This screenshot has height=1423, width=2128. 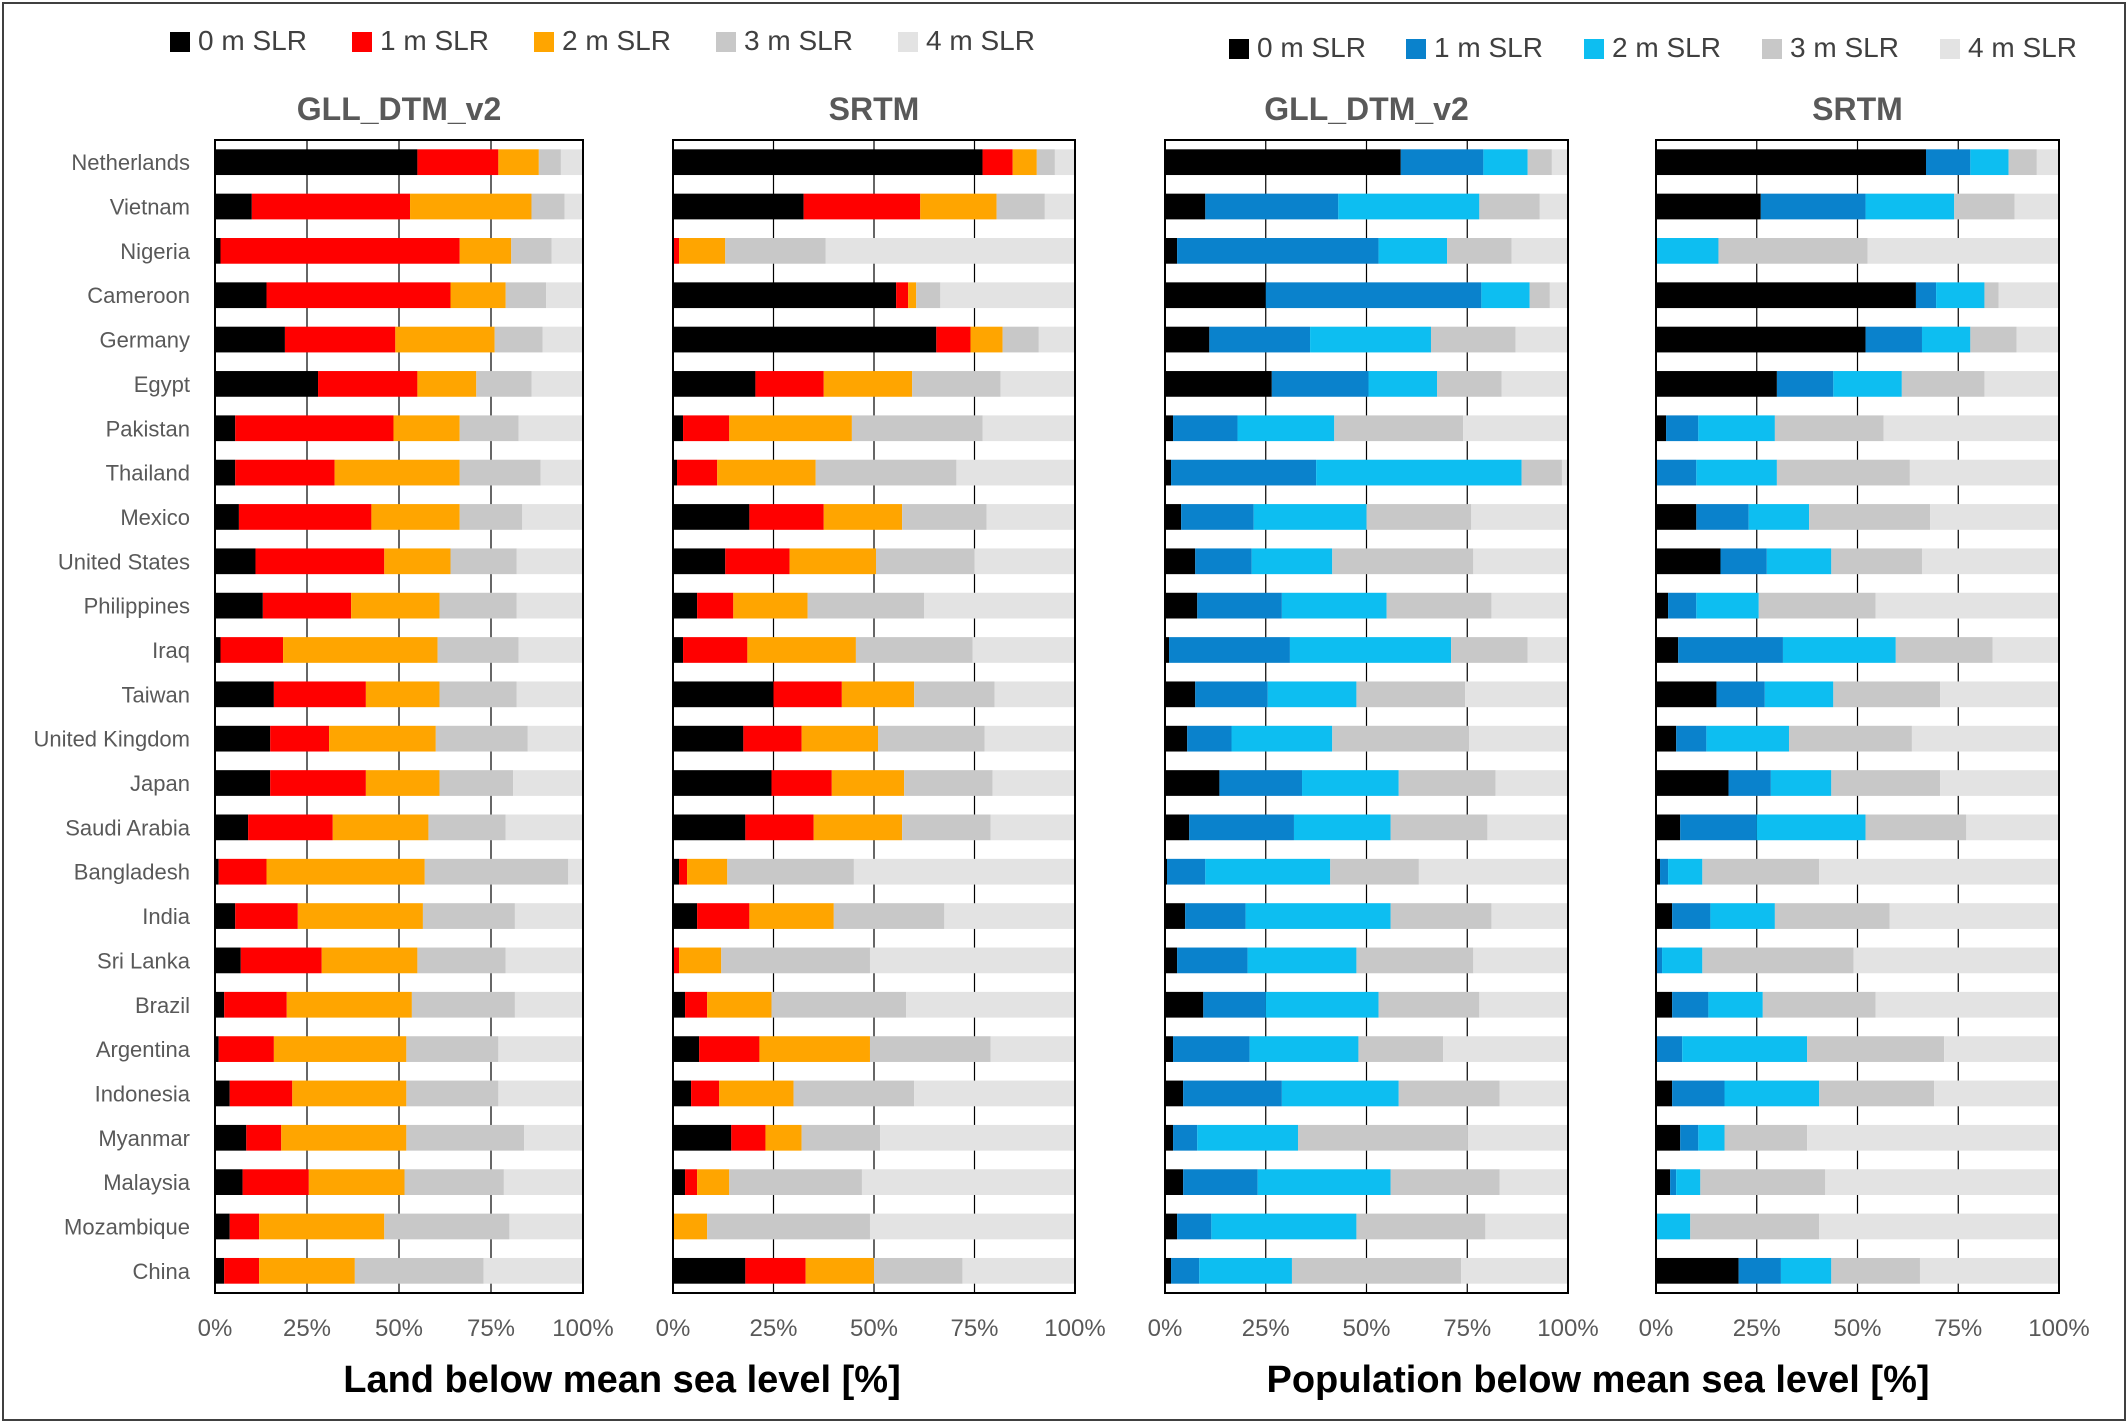 I want to click on y-category-label: Argentina, so click(x=143, y=1049).